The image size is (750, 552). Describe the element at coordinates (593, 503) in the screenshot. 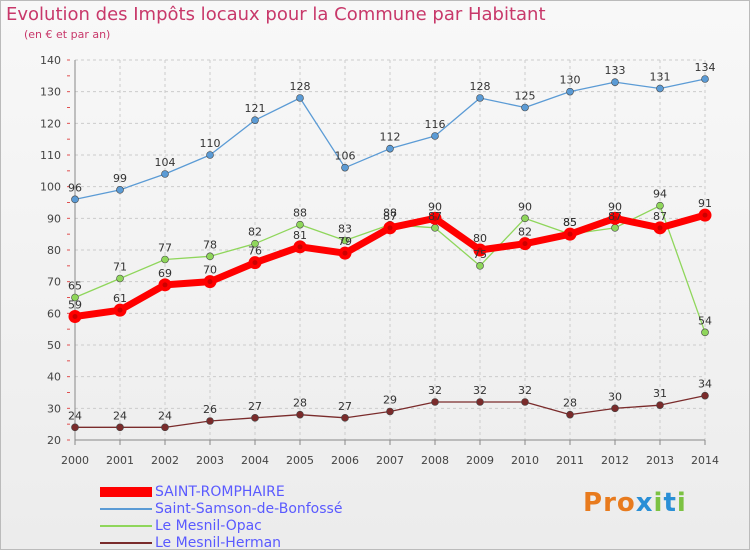

I see `logo-letter: P` at that location.